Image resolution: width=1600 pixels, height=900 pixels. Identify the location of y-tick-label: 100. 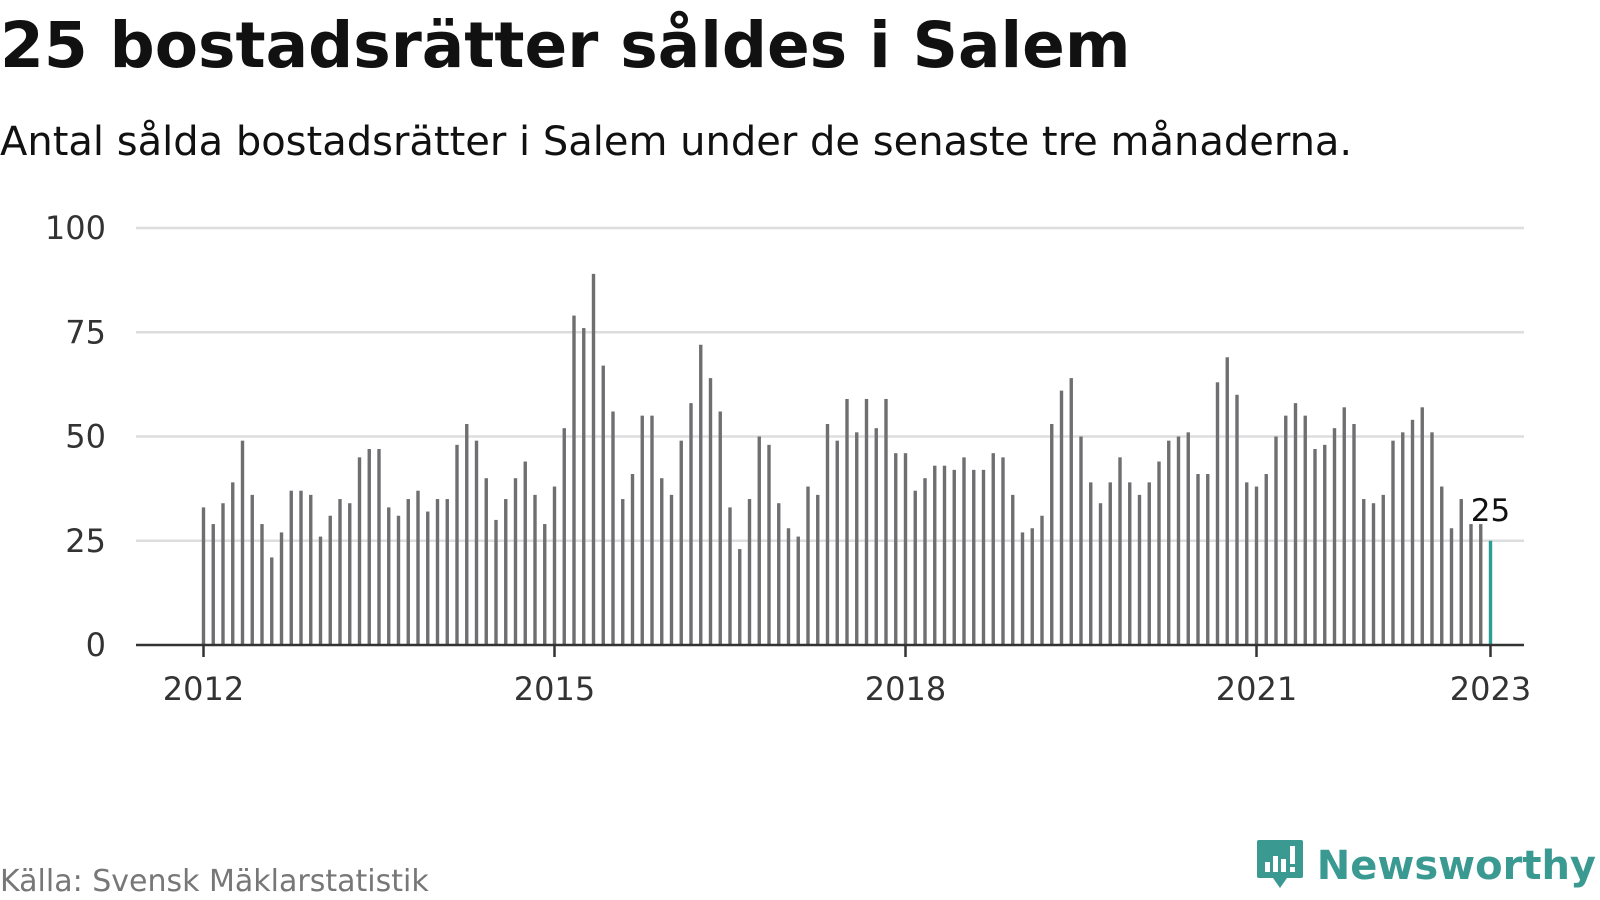
(75, 228).